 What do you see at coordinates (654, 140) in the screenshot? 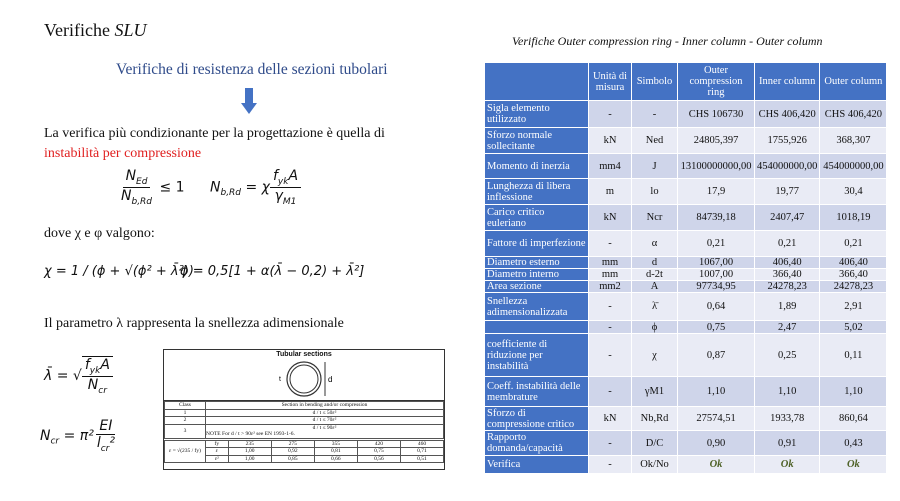
I see `table-cell: Ned` at bounding box center [654, 140].